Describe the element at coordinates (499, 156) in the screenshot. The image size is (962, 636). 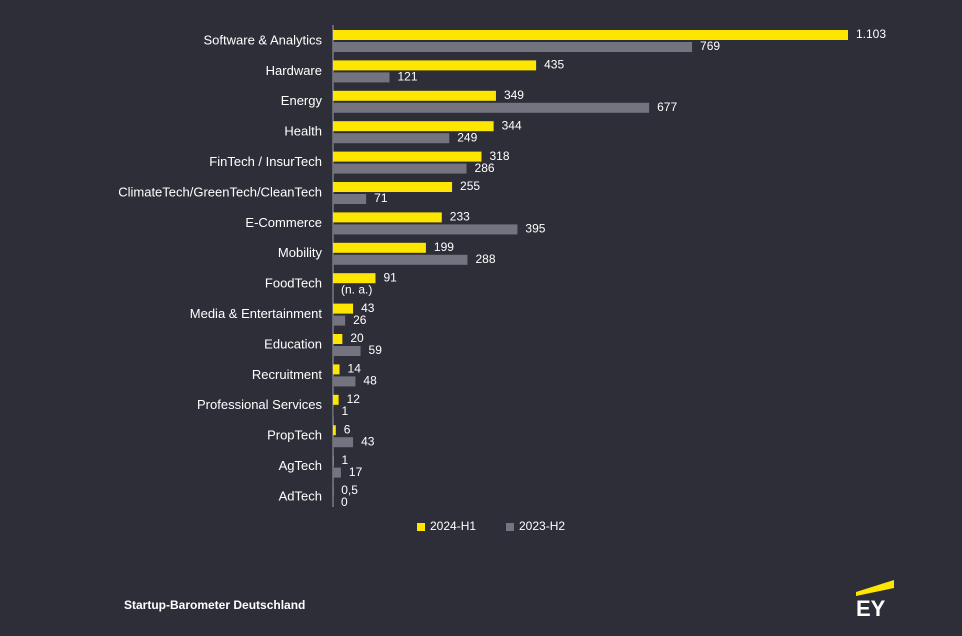
I see `value-label: 318` at that location.